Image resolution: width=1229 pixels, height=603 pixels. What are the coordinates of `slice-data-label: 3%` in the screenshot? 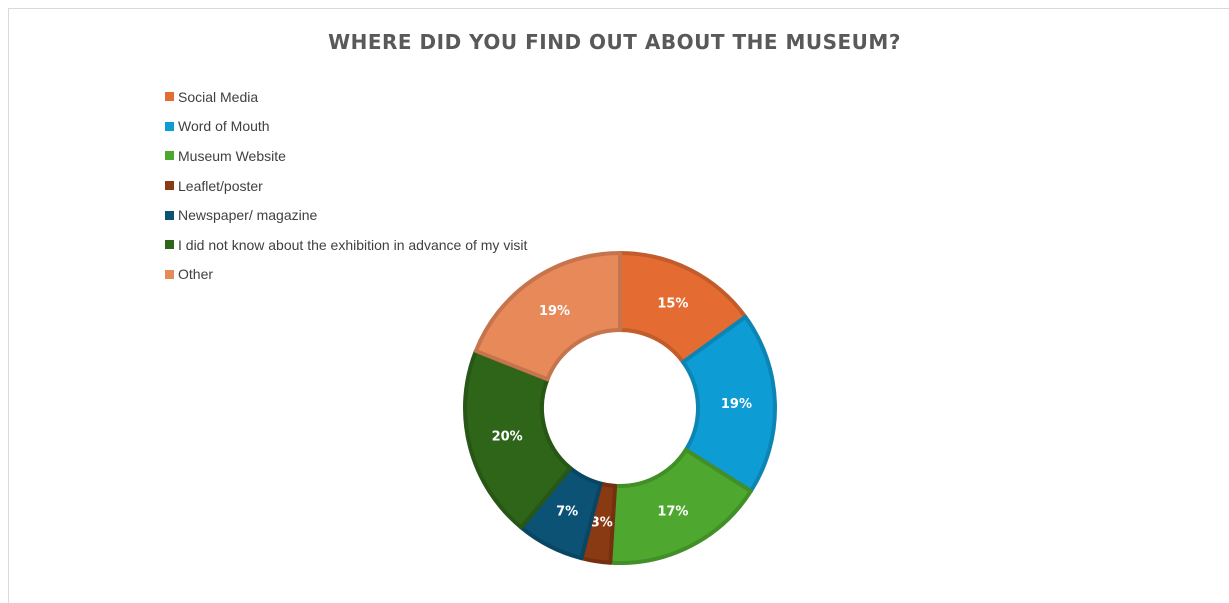 It's located at (602, 523).